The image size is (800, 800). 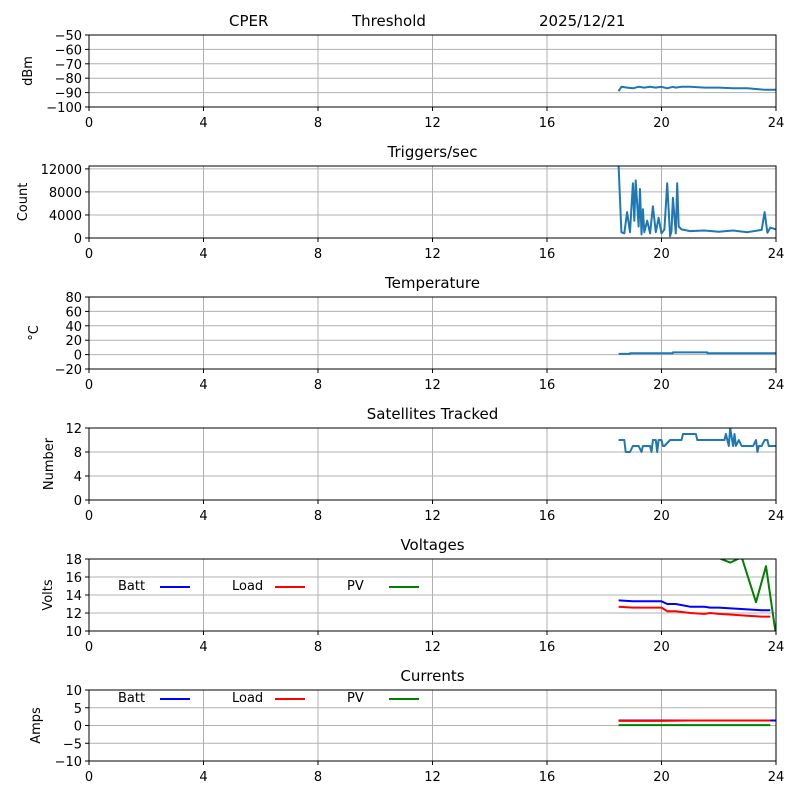 I want to click on y-tick-label: 16, so click(x=73, y=578).